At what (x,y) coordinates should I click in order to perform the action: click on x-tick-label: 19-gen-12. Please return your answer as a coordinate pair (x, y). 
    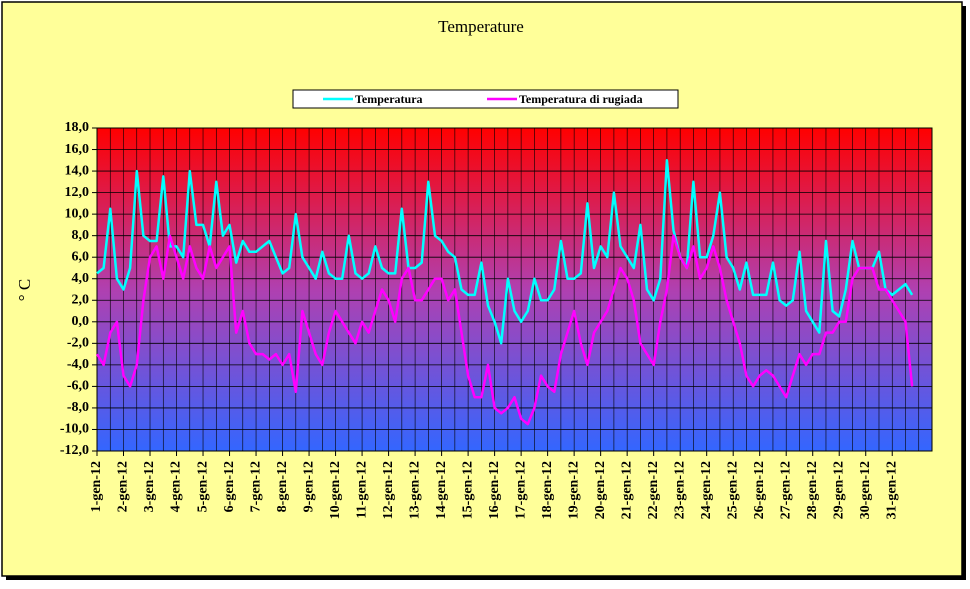
    Looking at the image, I should click on (573, 490).